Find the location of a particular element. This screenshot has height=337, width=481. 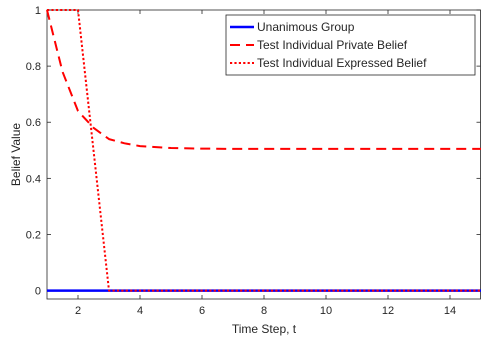

y-axis-label: Belief Value is located at coordinates (16, 154).